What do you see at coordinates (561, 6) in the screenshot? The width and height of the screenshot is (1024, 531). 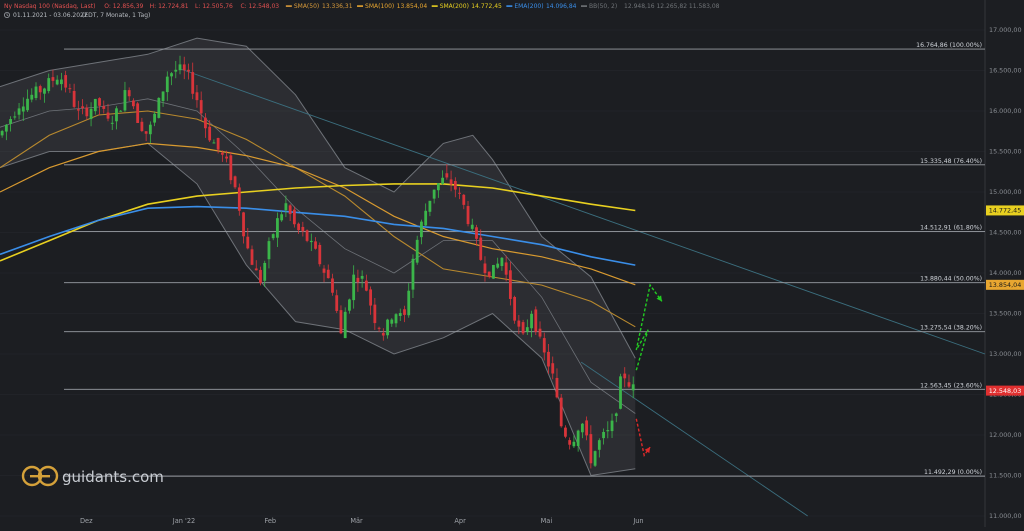 I see `header-item: 14.096,84` at bounding box center [561, 6].